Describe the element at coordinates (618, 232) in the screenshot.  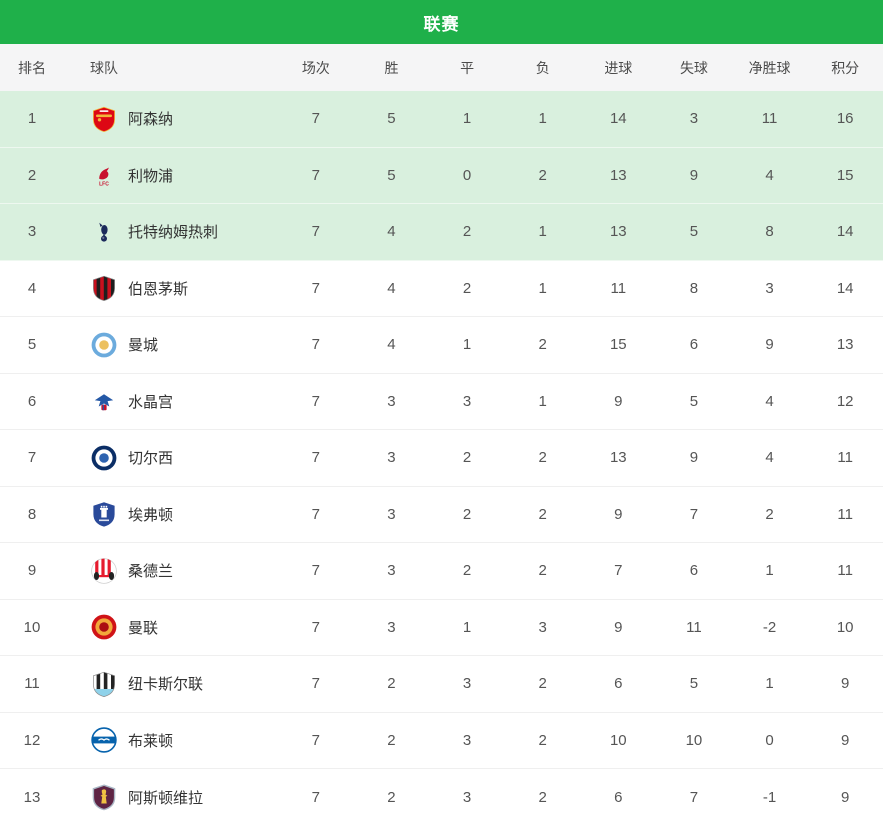
I see `goals-for-cell: 13` at that location.